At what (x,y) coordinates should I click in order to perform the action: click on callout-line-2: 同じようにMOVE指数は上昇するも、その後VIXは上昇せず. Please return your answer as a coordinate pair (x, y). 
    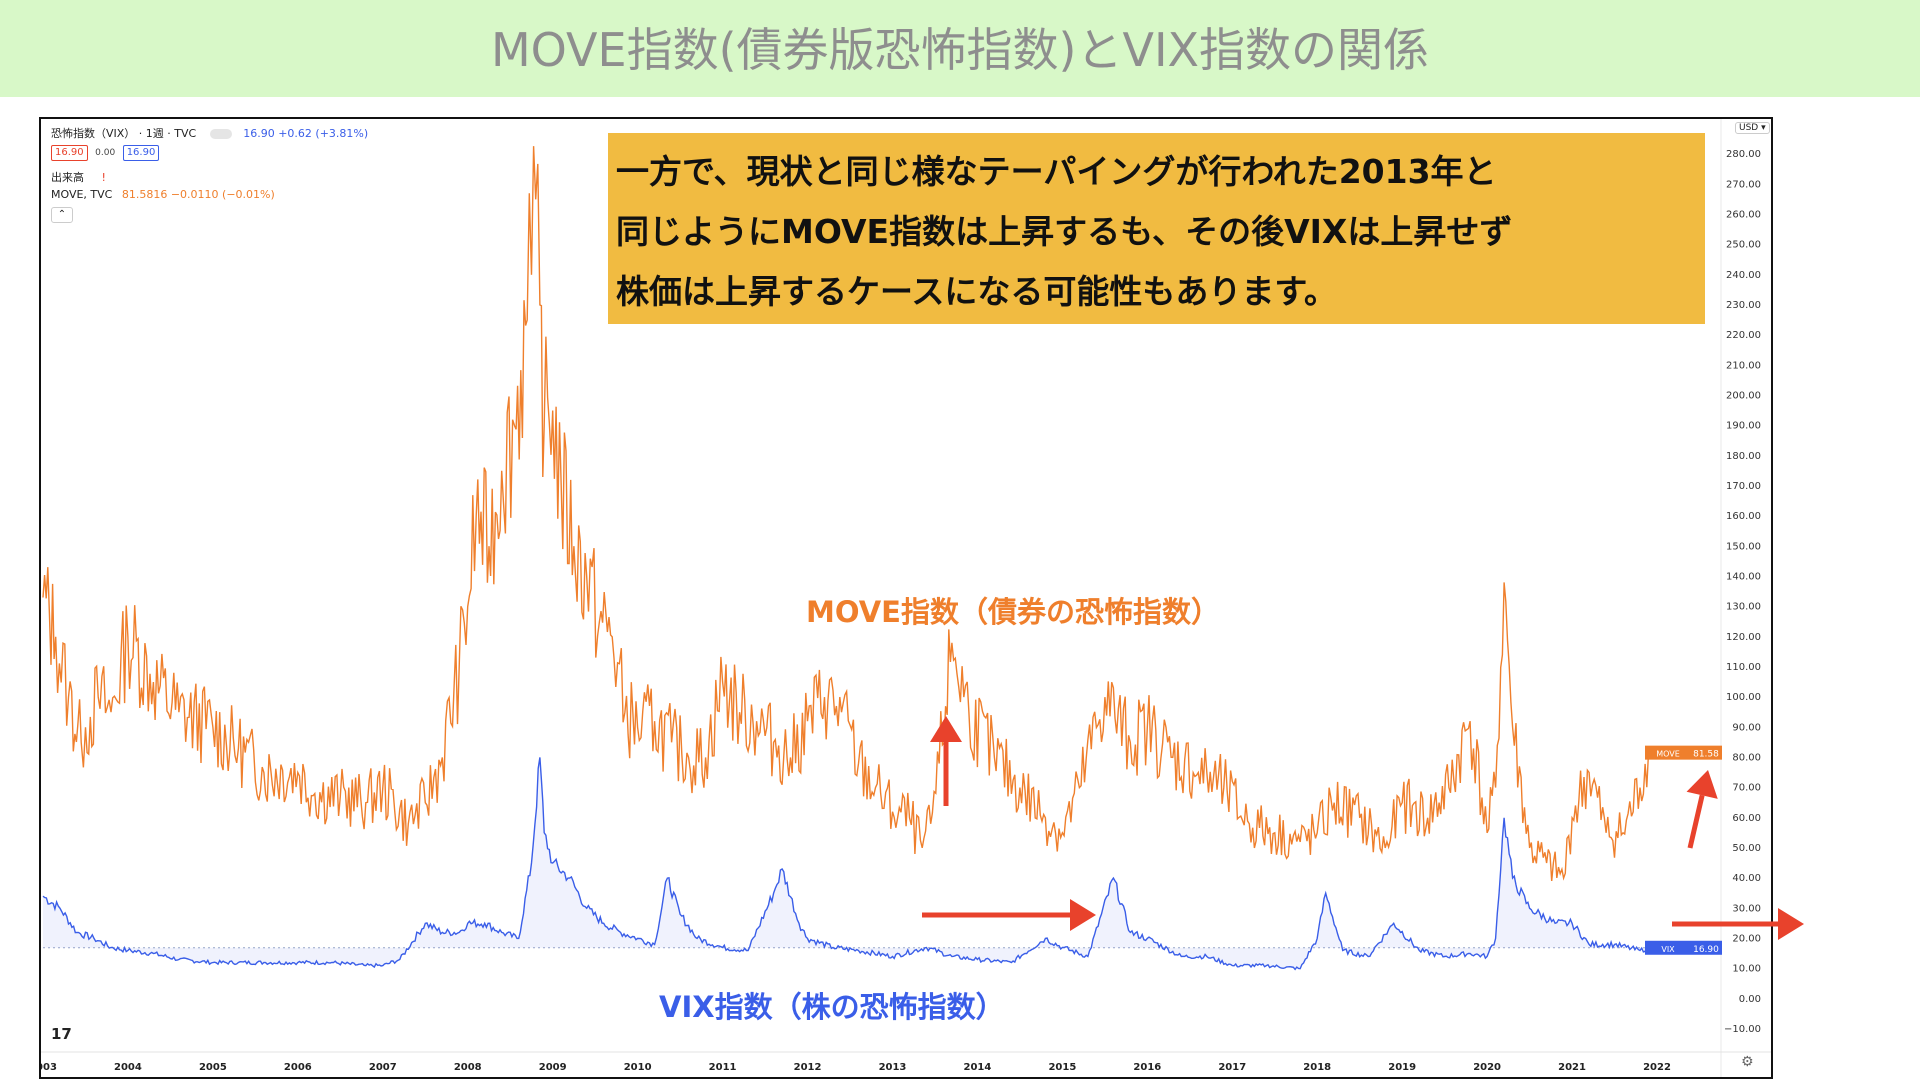
    Looking at the image, I should click on (1064, 231).